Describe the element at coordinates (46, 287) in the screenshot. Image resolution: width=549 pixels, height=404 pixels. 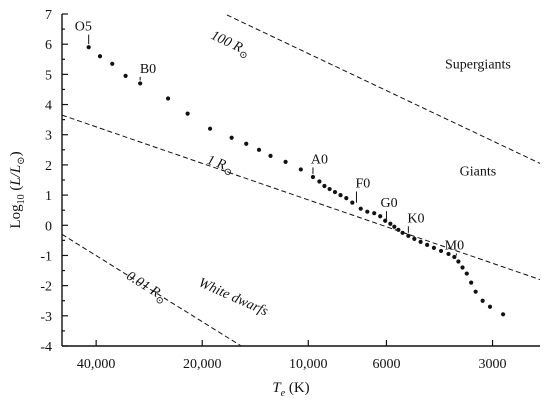
I see `y-tick-label: -2` at that location.